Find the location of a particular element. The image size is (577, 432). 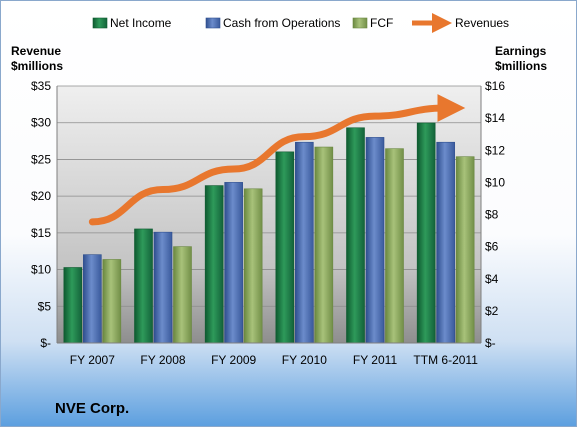

x-tick-label: TTM 6-2011 is located at coordinates (445, 360).